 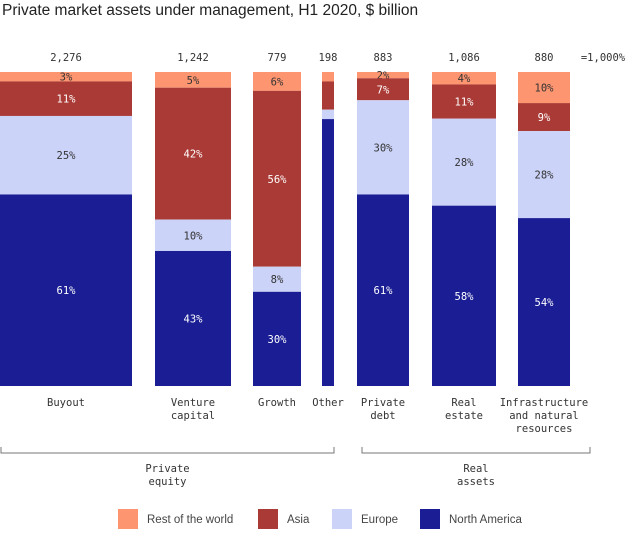 What do you see at coordinates (464, 416) in the screenshot?
I see `category-label: estate` at bounding box center [464, 416].